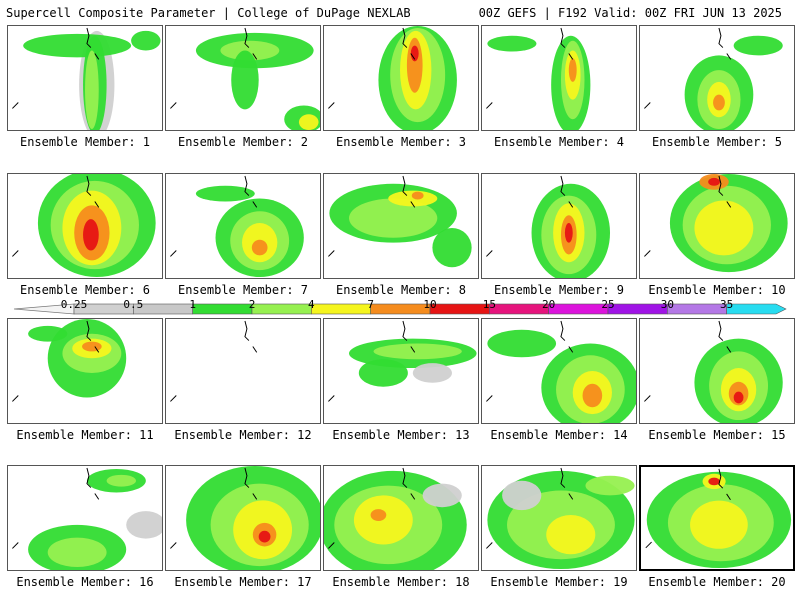 This screenshot has width=800, height=600. What do you see at coordinates (549, 304) in the screenshot?
I see `colorbar-tick-label: 20` at bounding box center [549, 304].